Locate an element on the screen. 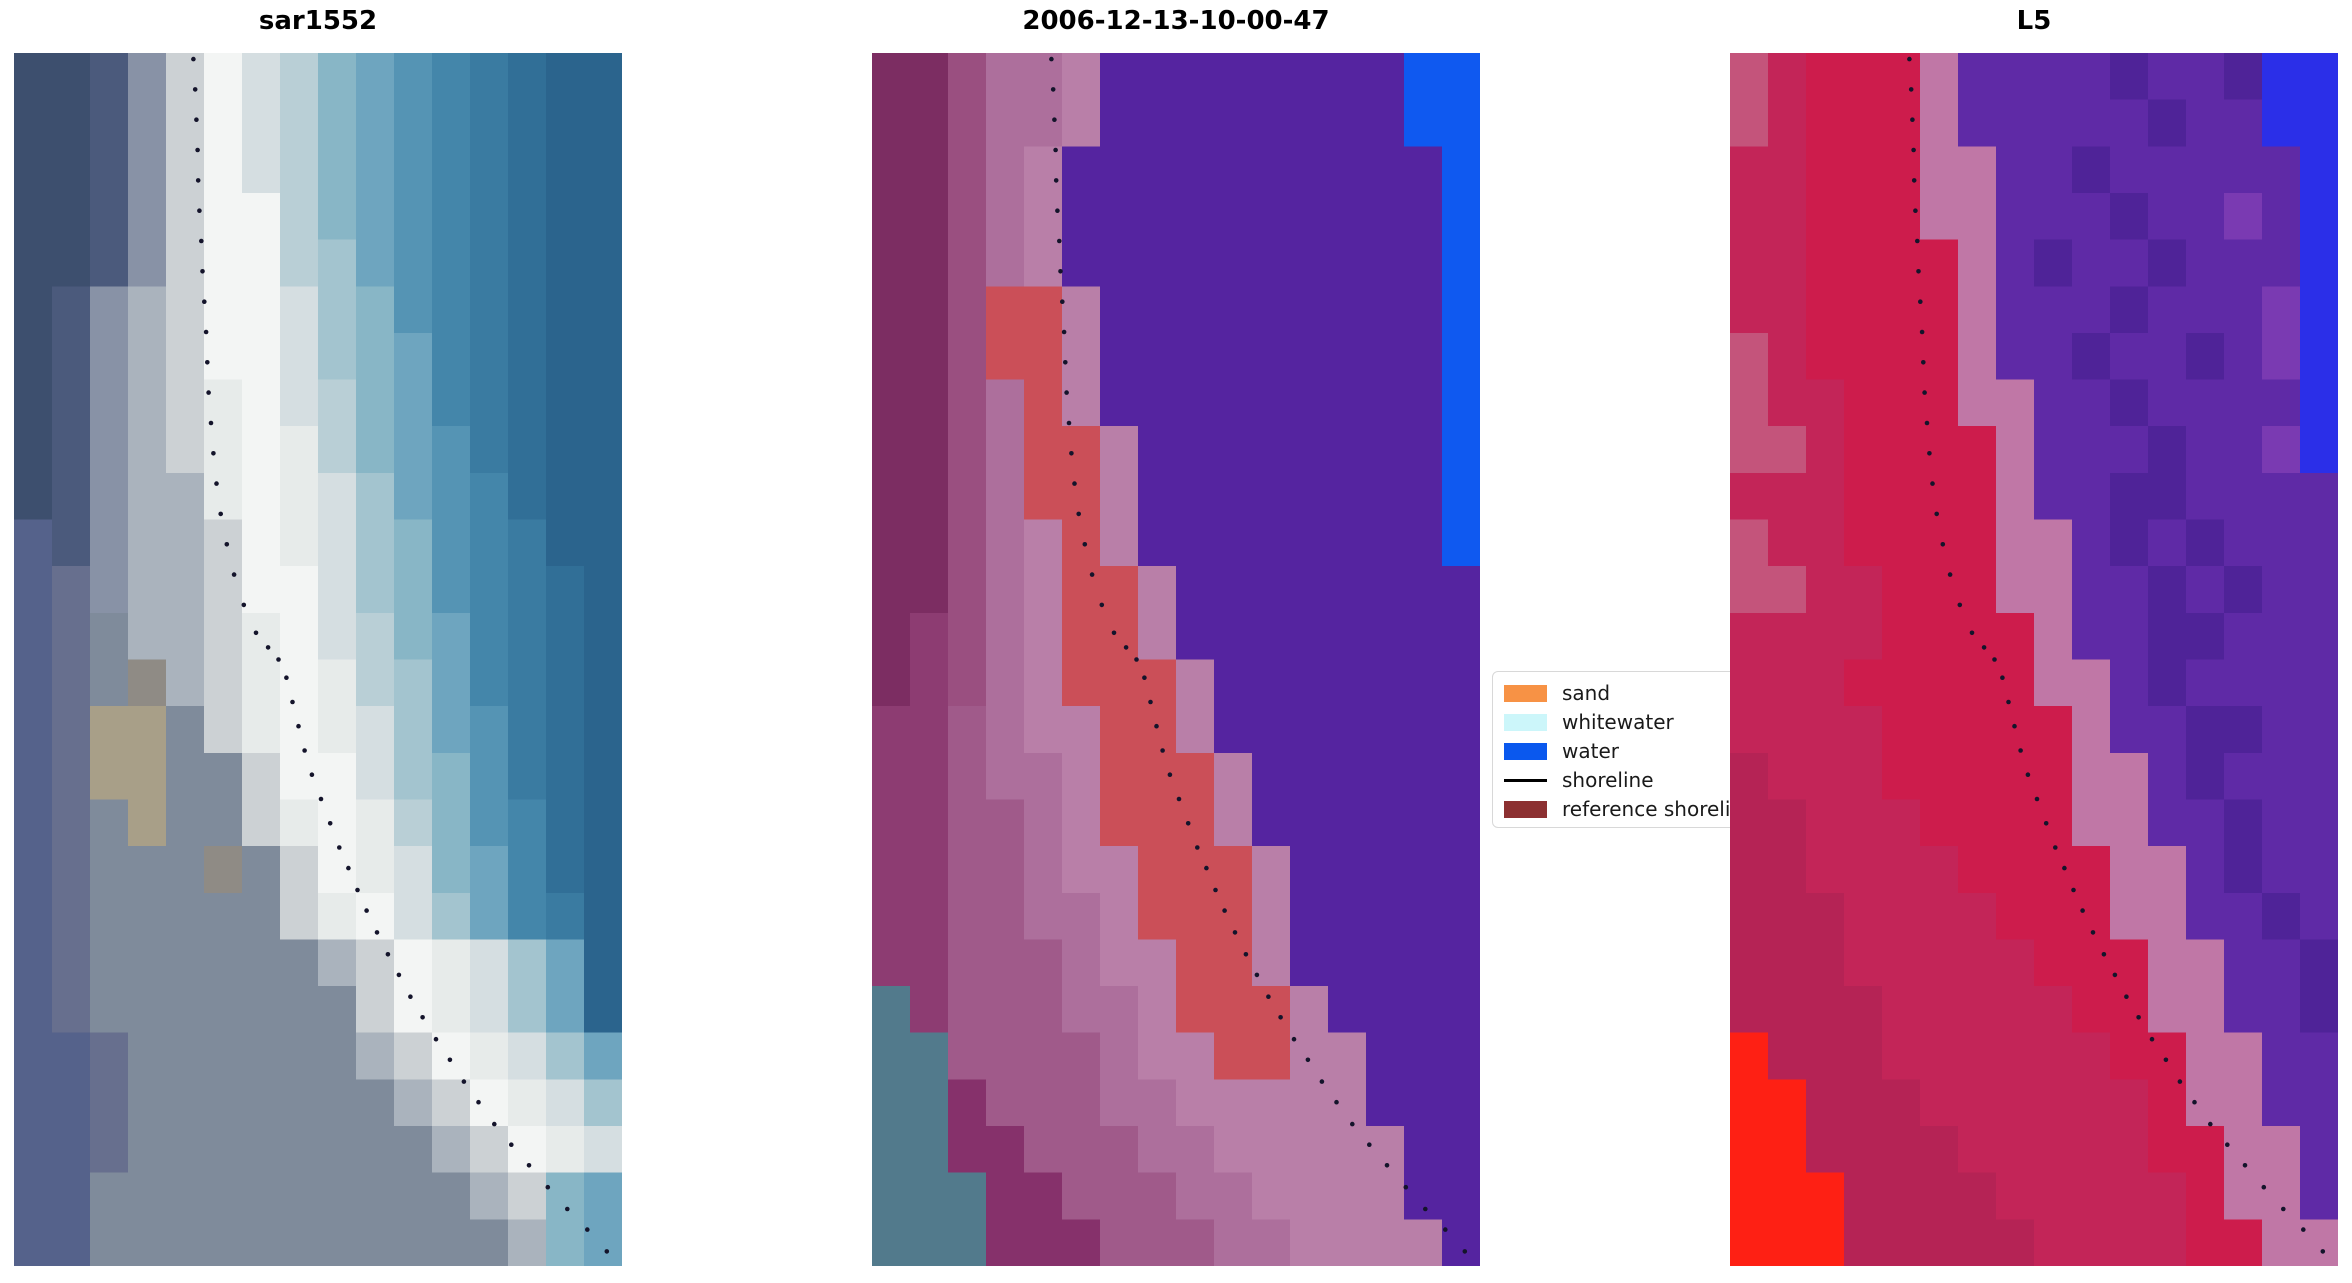 Image resolution: width=2352 pixels, height=1283 pixels. legend-entry: shoreline is located at coordinates (1629, 780).